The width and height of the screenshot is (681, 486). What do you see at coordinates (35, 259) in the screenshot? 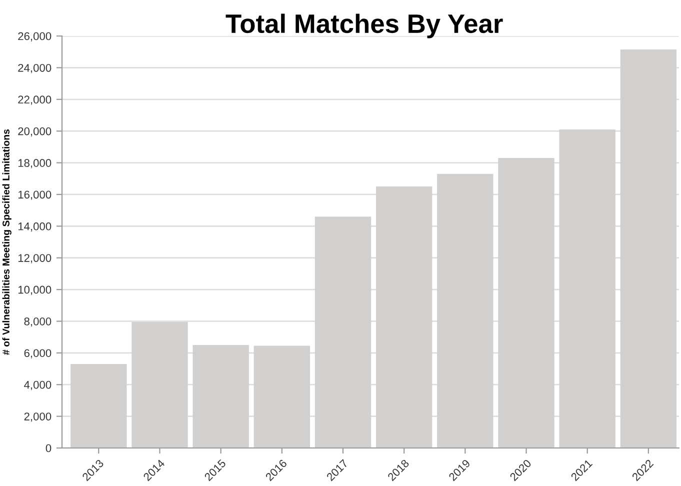
I see `y-tick-label: 12,000` at bounding box center [35, 259].